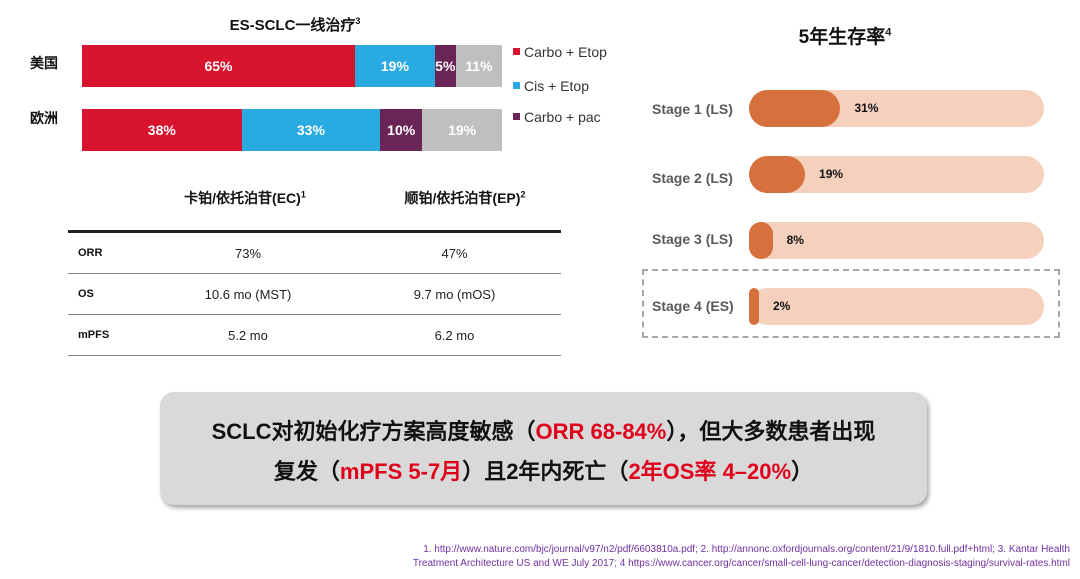  Describe the element at coordinates (462, 198) in the screenshot. I see `table-col-header-ep-text: 顺铂/依托泊苷(EP)` at that location.